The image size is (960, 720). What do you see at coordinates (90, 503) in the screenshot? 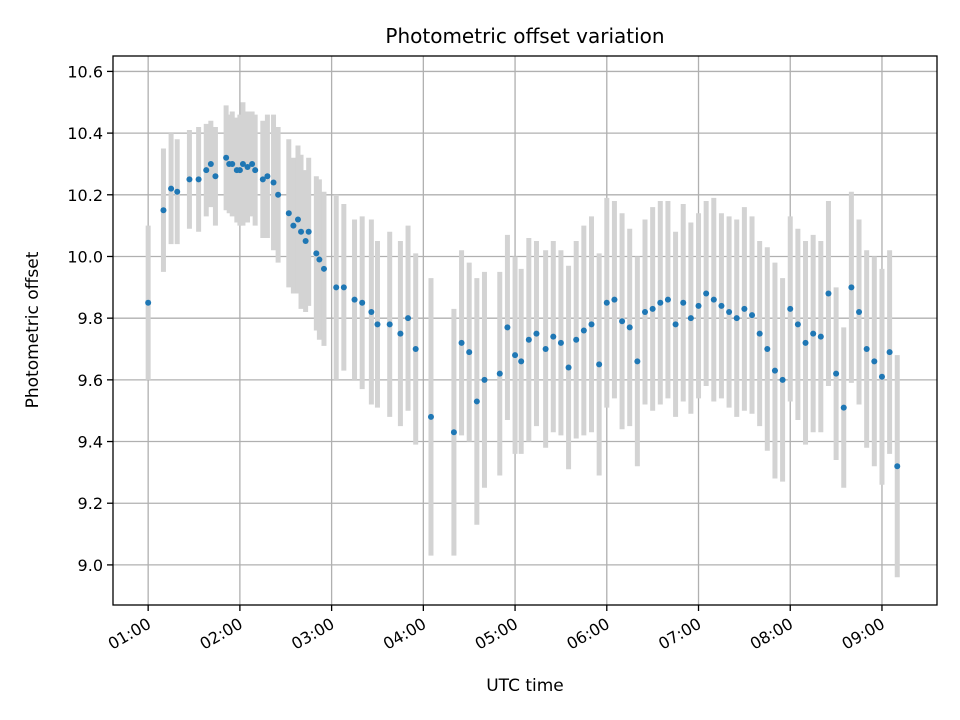
I see `y-tick-label: 9.2` at bounding box center [90, 503].